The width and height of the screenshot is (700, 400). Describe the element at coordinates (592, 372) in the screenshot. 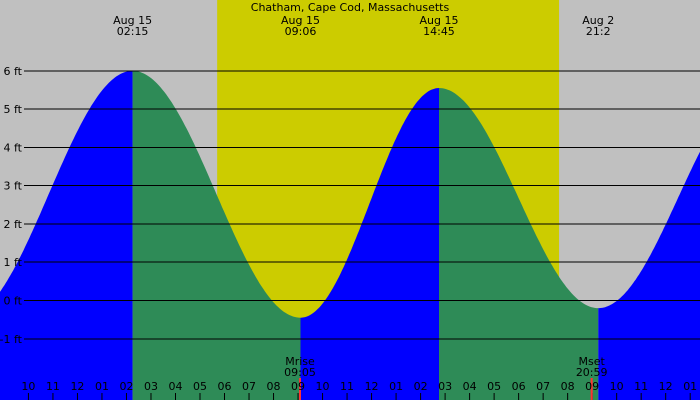

I see `moon-event-time: 20:59` at that location.